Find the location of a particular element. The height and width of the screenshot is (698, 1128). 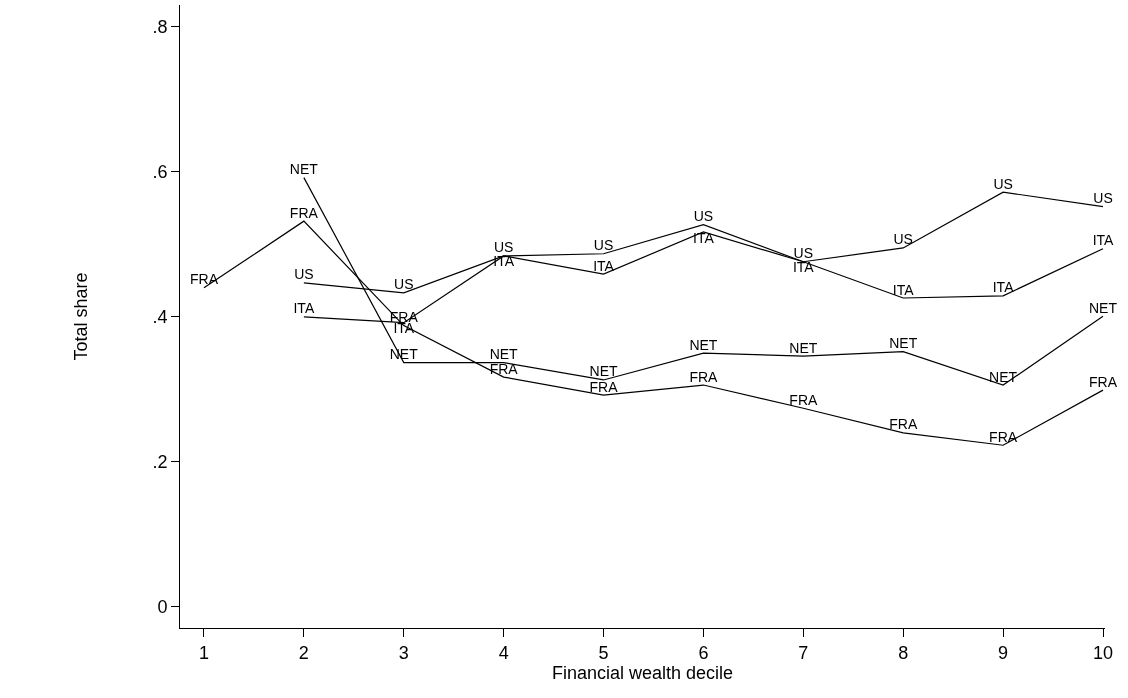

y-tick-label: .6 is located at coordinates (160, 172).